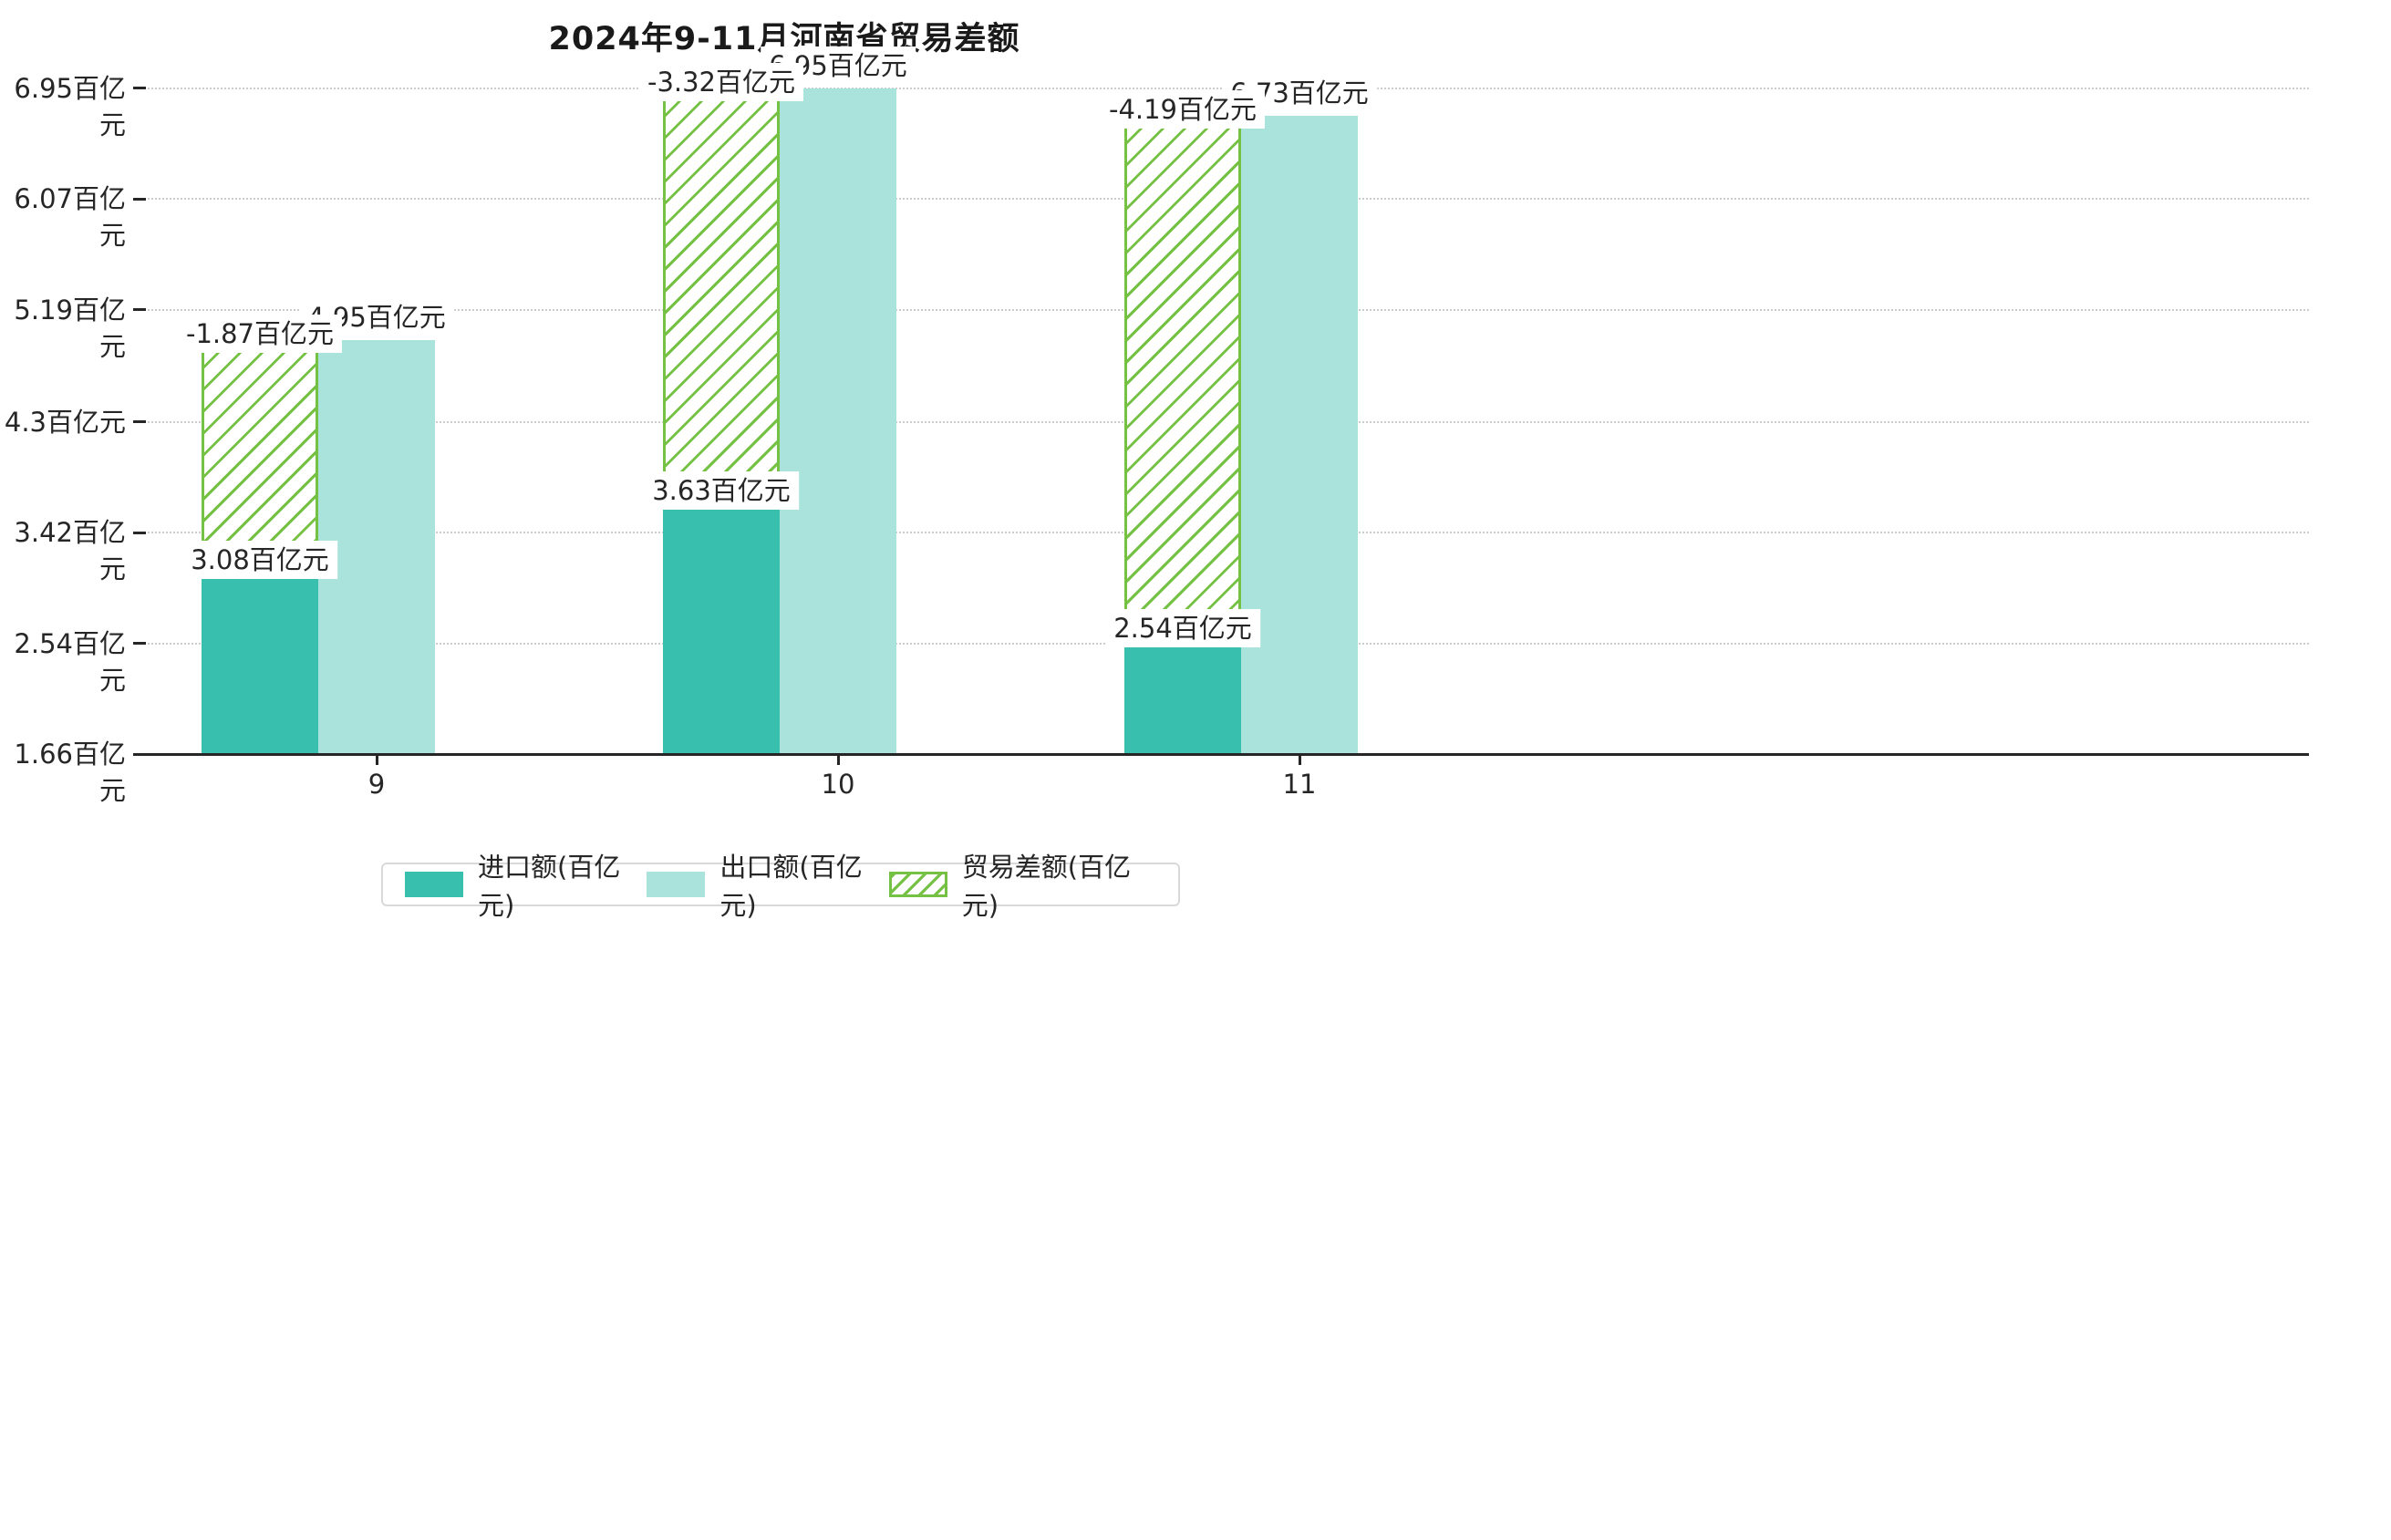 The width and height of the screenshot is (2391, 1540). Describe the element at coordinates (70, 328) in the screenshot. I see `y-tick-label: 5.19百亿元` at that location.